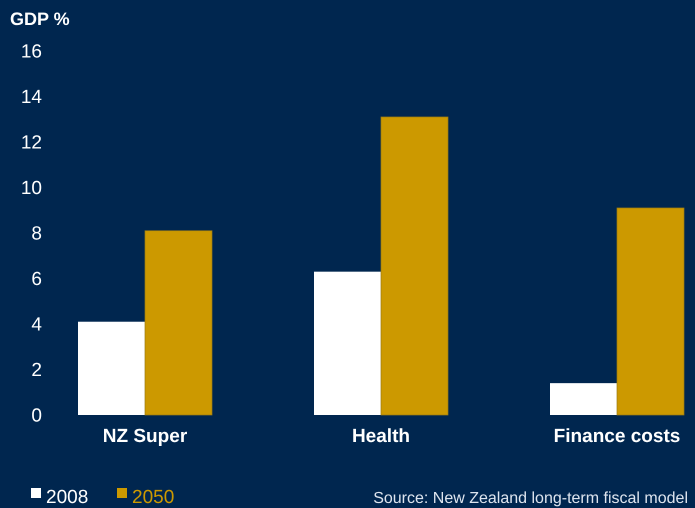 This screenshot has width=695, height=508. I want to click on y-axis-title: GDP %, so click(40, 19).